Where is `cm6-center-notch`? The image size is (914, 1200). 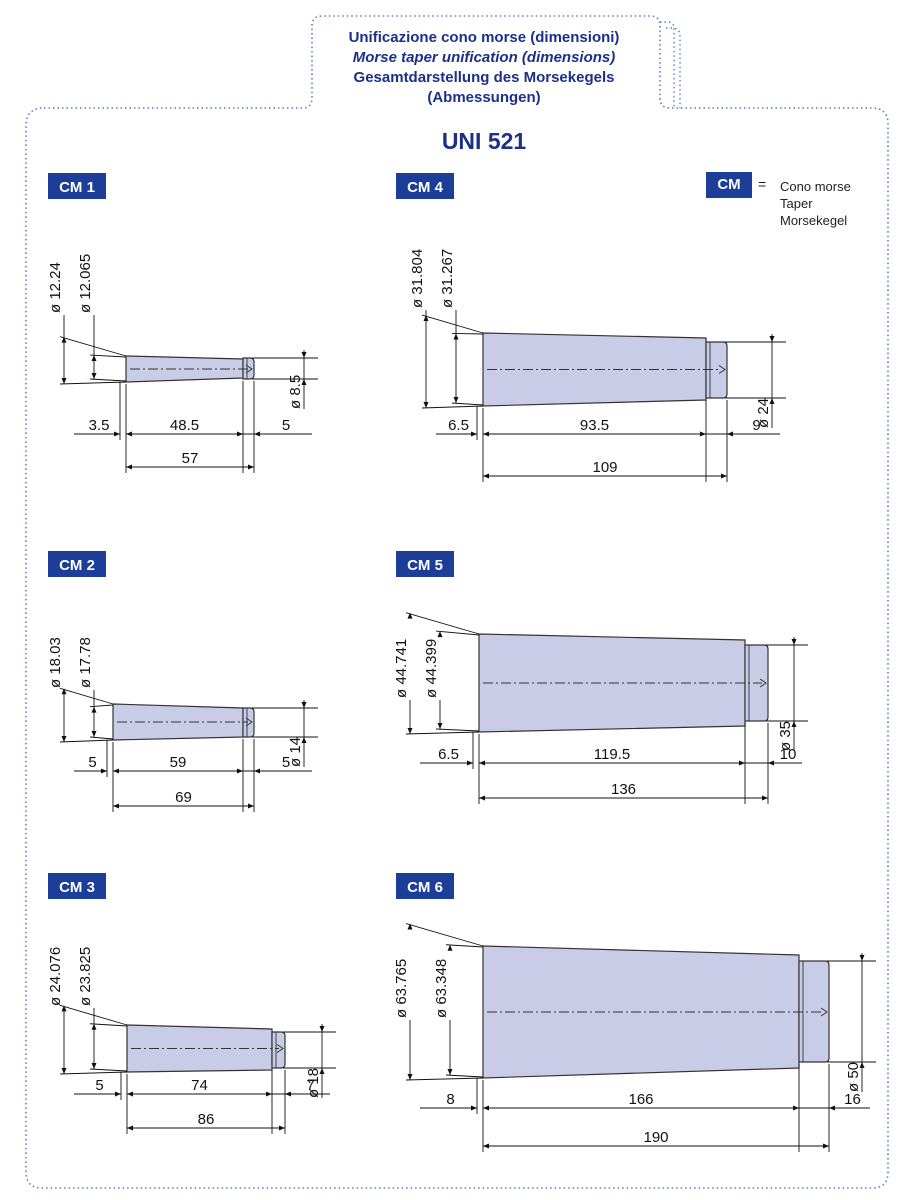
cm6-center-notch is located at coordinates (824, 1012).